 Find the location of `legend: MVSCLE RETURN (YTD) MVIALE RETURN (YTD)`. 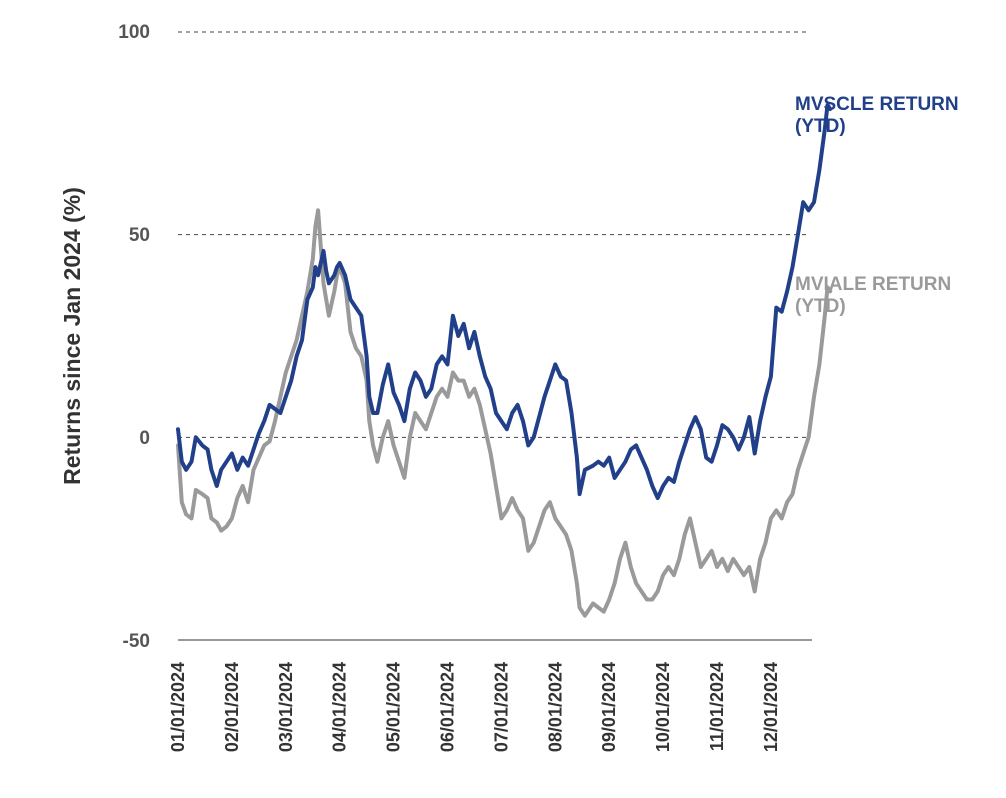

legend: MVSCLE RETURN (YTD) MVIALE RETURN (YTD) is located at coordinates (879, 205).